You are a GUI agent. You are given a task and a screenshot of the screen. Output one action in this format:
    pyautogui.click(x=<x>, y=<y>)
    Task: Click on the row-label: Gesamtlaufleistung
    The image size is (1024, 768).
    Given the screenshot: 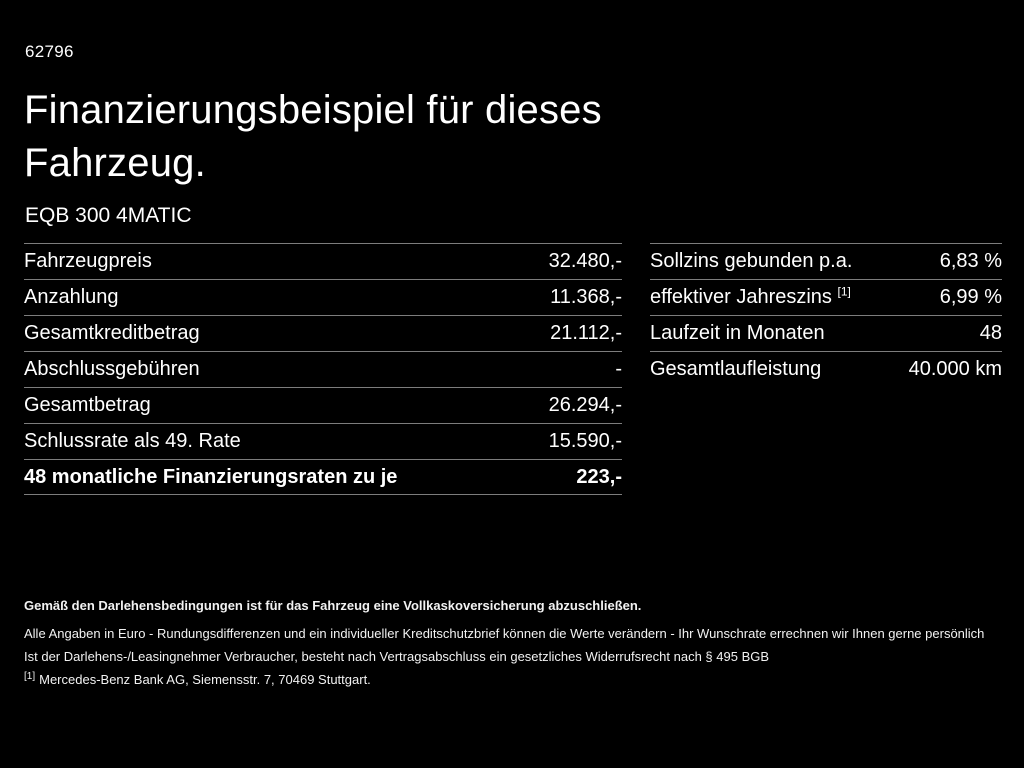 What is the action you would take?
    pyautogui.click(x=736, y=369)
    